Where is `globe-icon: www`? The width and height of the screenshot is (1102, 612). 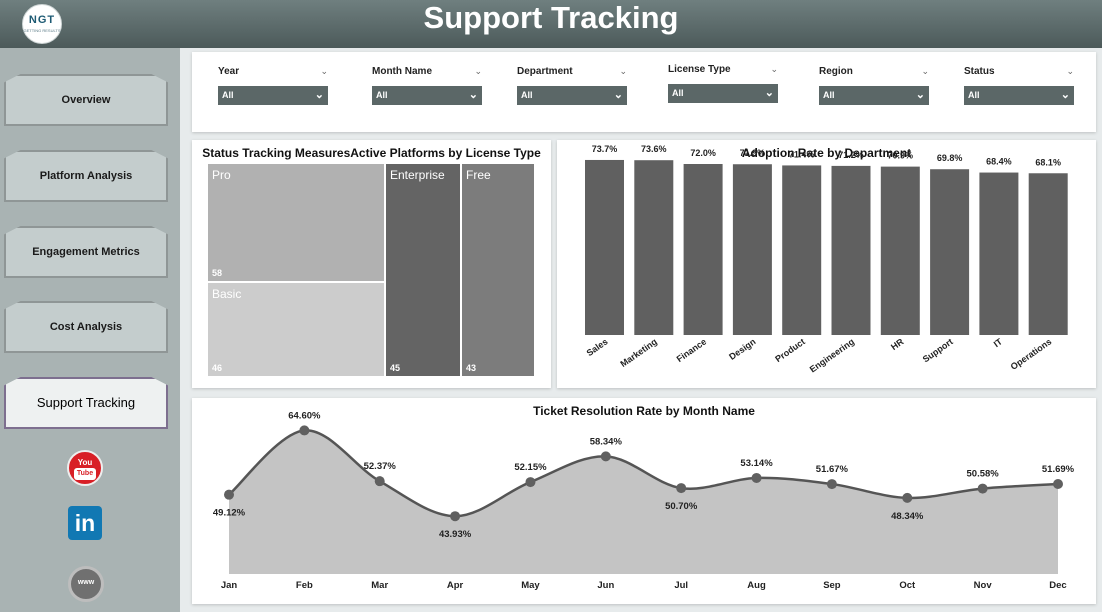 globe-icon: www is located at coordinates (86, 584).